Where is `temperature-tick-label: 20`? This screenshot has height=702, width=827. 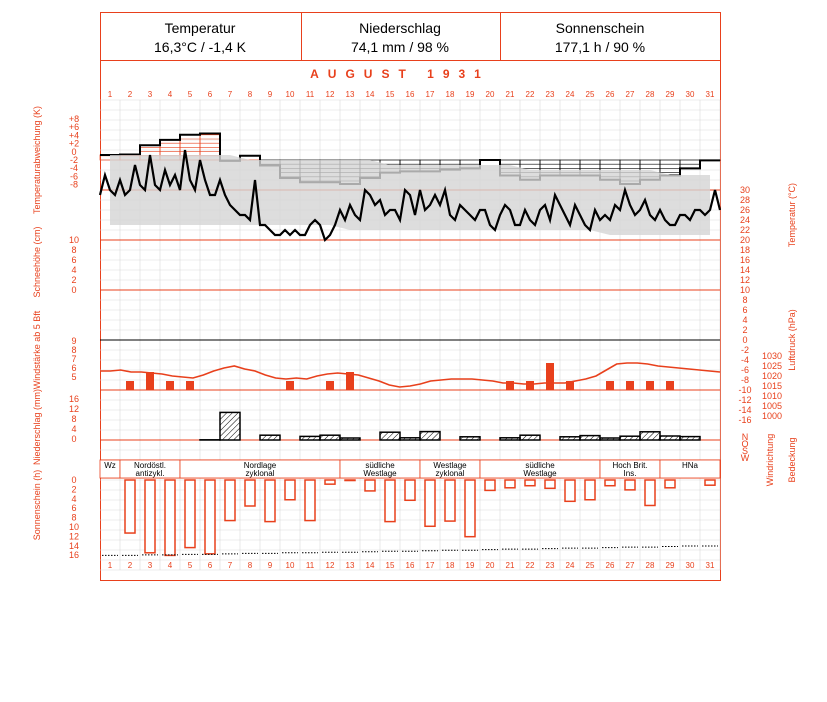
temperature-tick-label: 20 is located at coordinates (745, 240).